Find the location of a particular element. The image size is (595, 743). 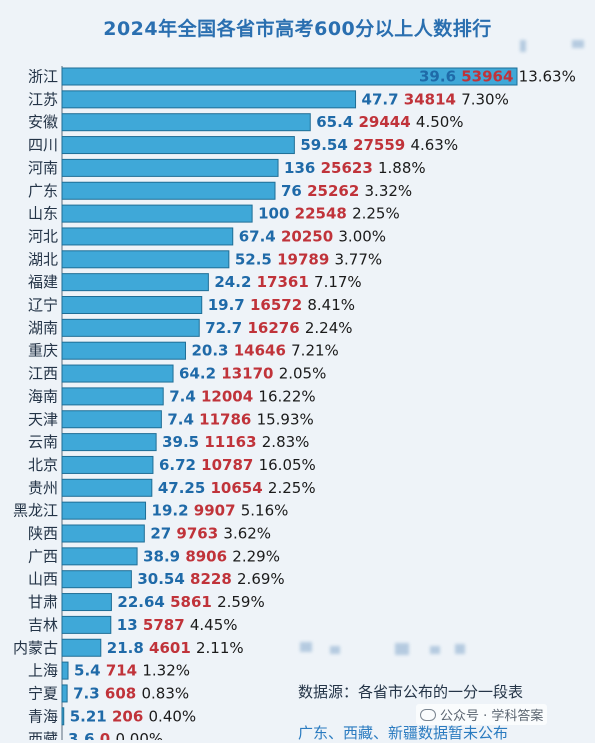

category-label: 宁夏 is located at coordinates (43, 693).